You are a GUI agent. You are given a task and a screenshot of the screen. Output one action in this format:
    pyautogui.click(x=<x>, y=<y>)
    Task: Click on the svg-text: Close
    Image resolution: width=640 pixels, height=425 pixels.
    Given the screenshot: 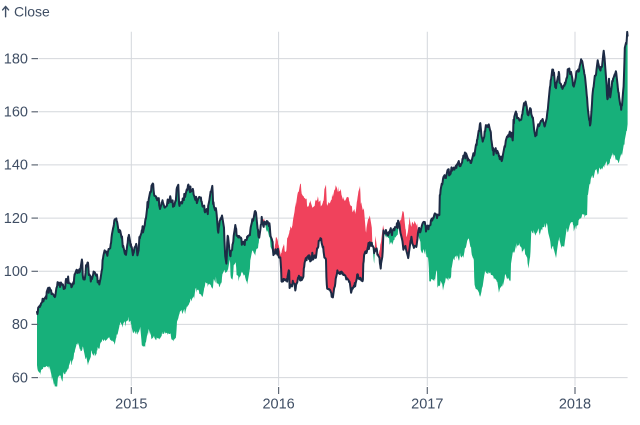 What is the action you would take?
    pyautogui.click(x=32, y=11)
    